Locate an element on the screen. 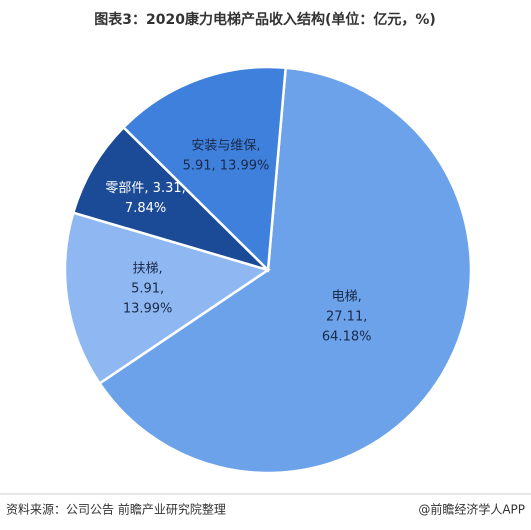  chart-title: 图表3：2020康力电梯产品收入结构(单位：亿元，%) is located at coordinates (265, 19).